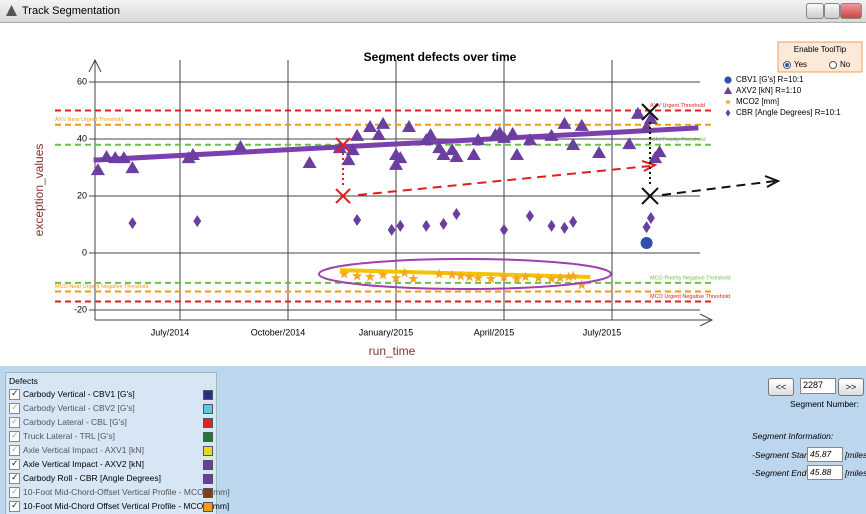 This screenshot has height=514, width=866. What do you see at coordinates (783, 455) in the screenshot?
I see `segment-start-label: -Segment Start :` at bounding box center [783, 455].